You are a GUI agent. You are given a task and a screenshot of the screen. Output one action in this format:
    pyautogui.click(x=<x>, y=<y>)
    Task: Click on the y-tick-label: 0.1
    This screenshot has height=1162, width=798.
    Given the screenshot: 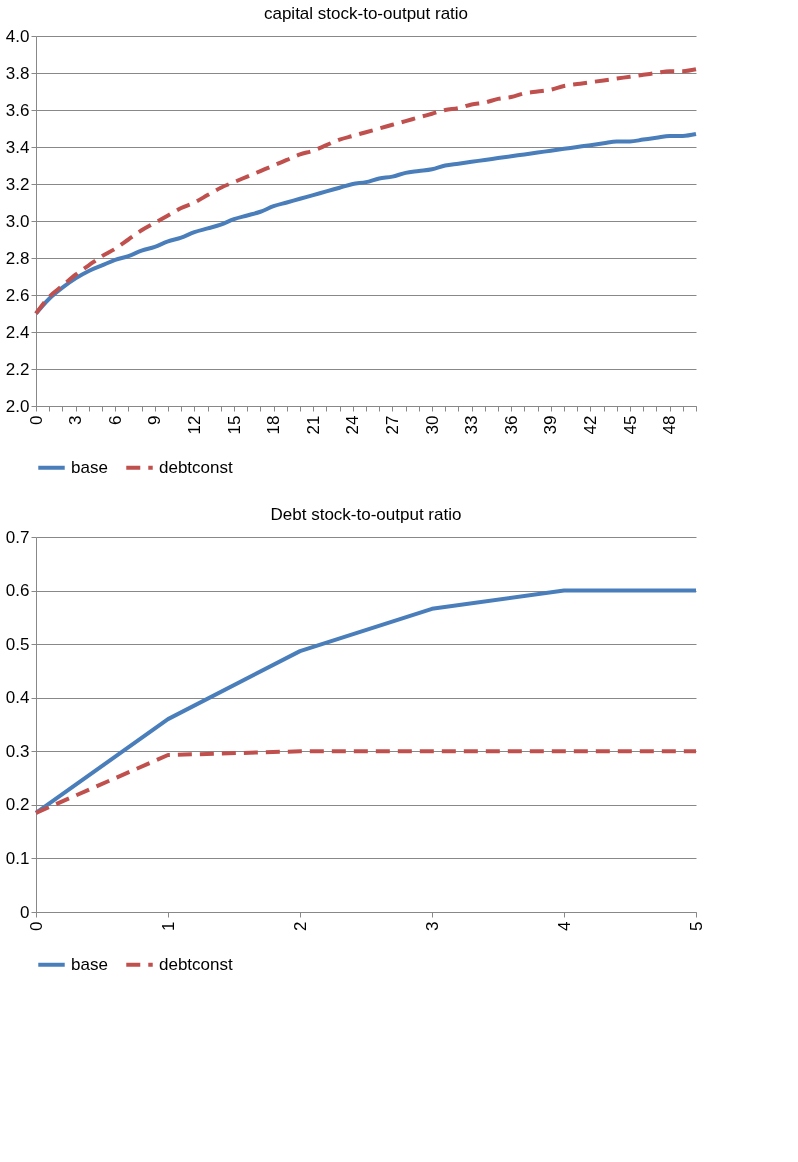 What is the action you would take?
    pyautogui.click(x=17, y=858)
    